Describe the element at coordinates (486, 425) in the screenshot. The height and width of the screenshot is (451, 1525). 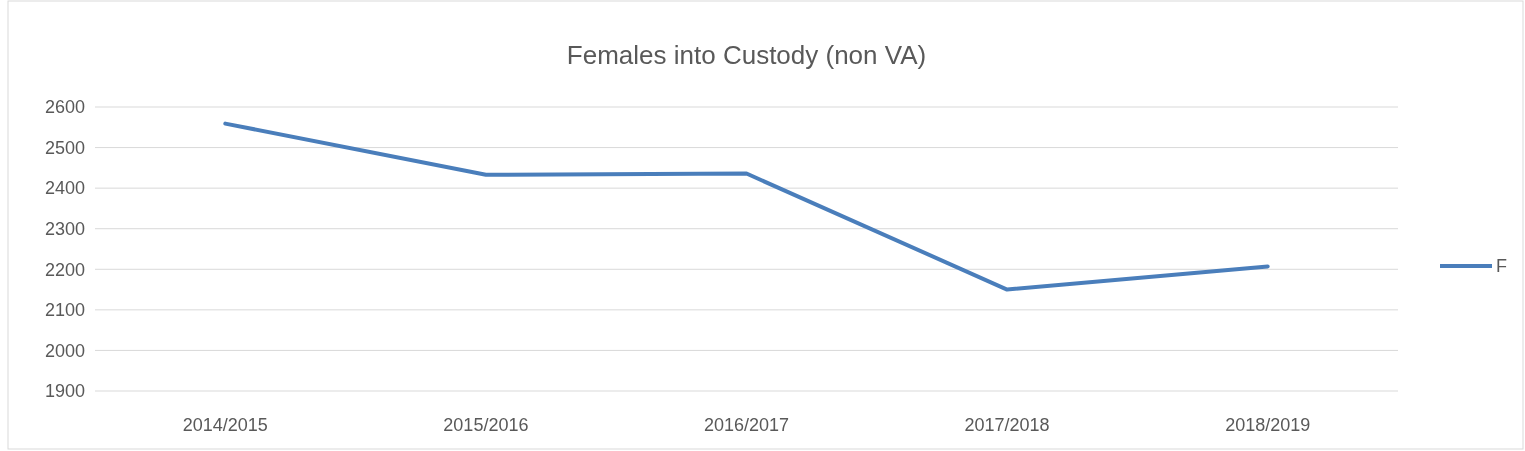
I see `x-tick-label: 2015/2016` at that location.